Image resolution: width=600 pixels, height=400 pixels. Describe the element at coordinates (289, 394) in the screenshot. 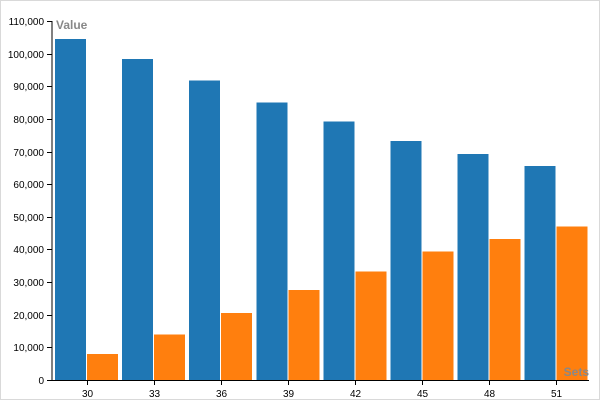

I see `x-tick-label: 39` at that location.